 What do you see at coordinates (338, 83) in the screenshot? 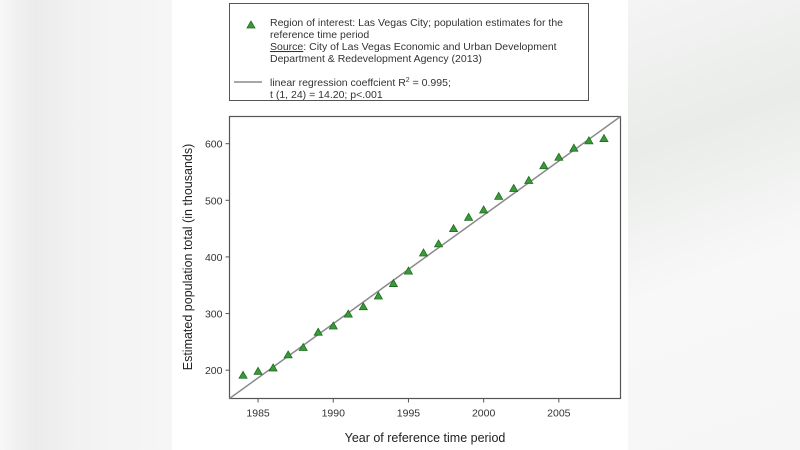
I see `legend-line-text-a: linear regression coeffcient R` at bounding box center [338, 83].